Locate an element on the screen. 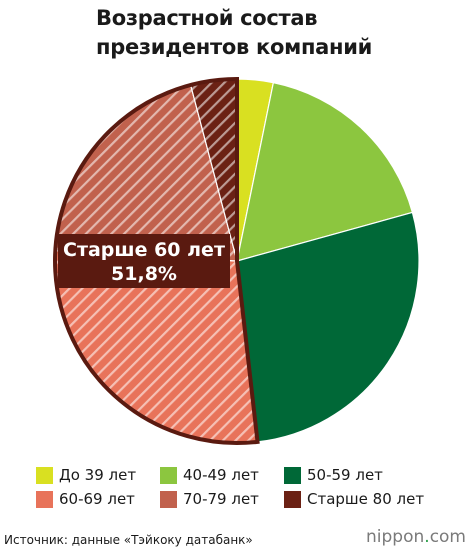 The image size is (474, 555). legend-item: 40-49 лет is located at coordinates (222, 475).